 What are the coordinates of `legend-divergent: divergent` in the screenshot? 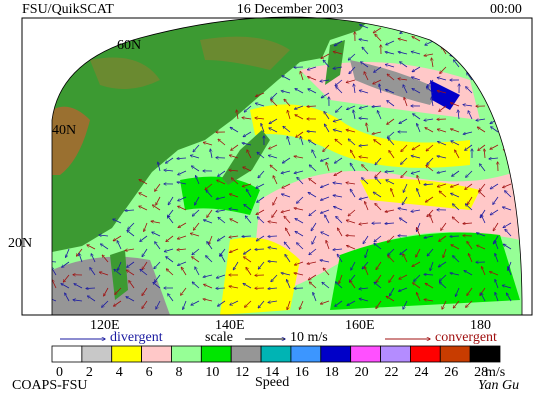 It's located at (136, 337).